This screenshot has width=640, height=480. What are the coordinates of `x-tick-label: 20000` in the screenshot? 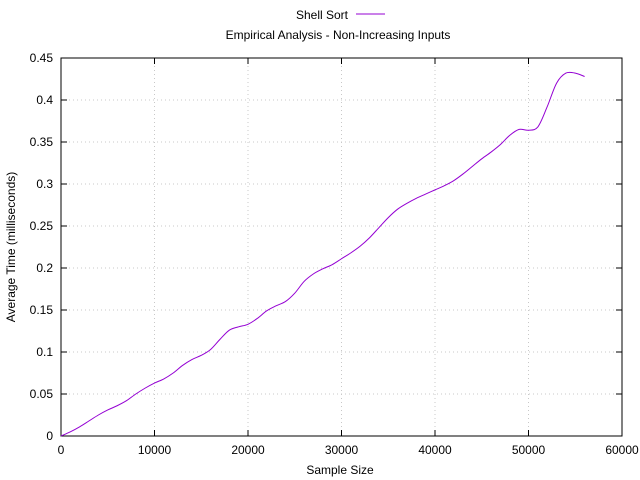 It's located at (248, 450).